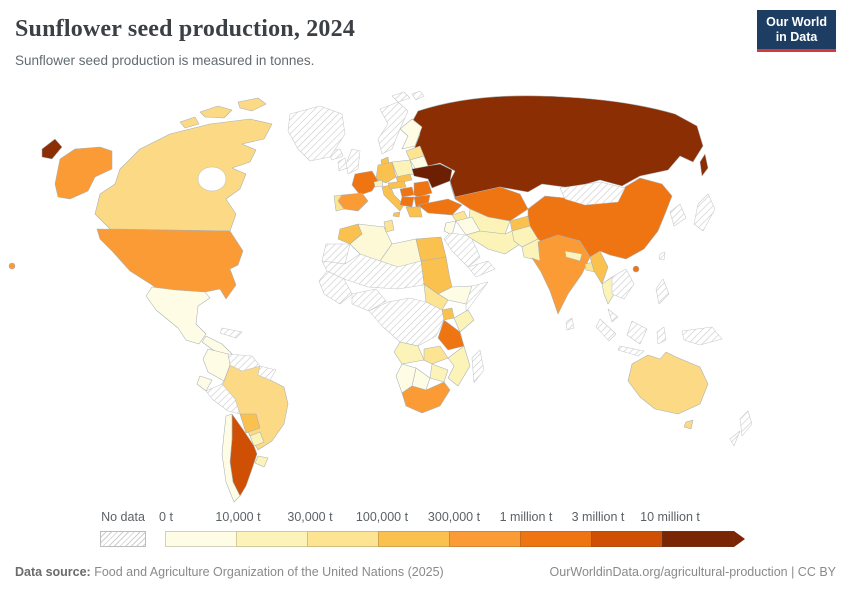 This screenshot has height=600, width=850. I want to click on country-canada-arctic2, so click(252, 104).